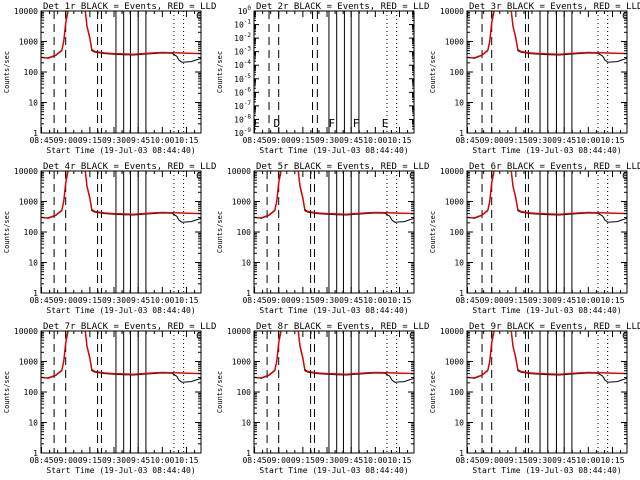 The image size is (640, 480). Describe the element at coordinates (242, 91) in the screenshot. I see `y-tick-label: 10⁻⁶` at that location.